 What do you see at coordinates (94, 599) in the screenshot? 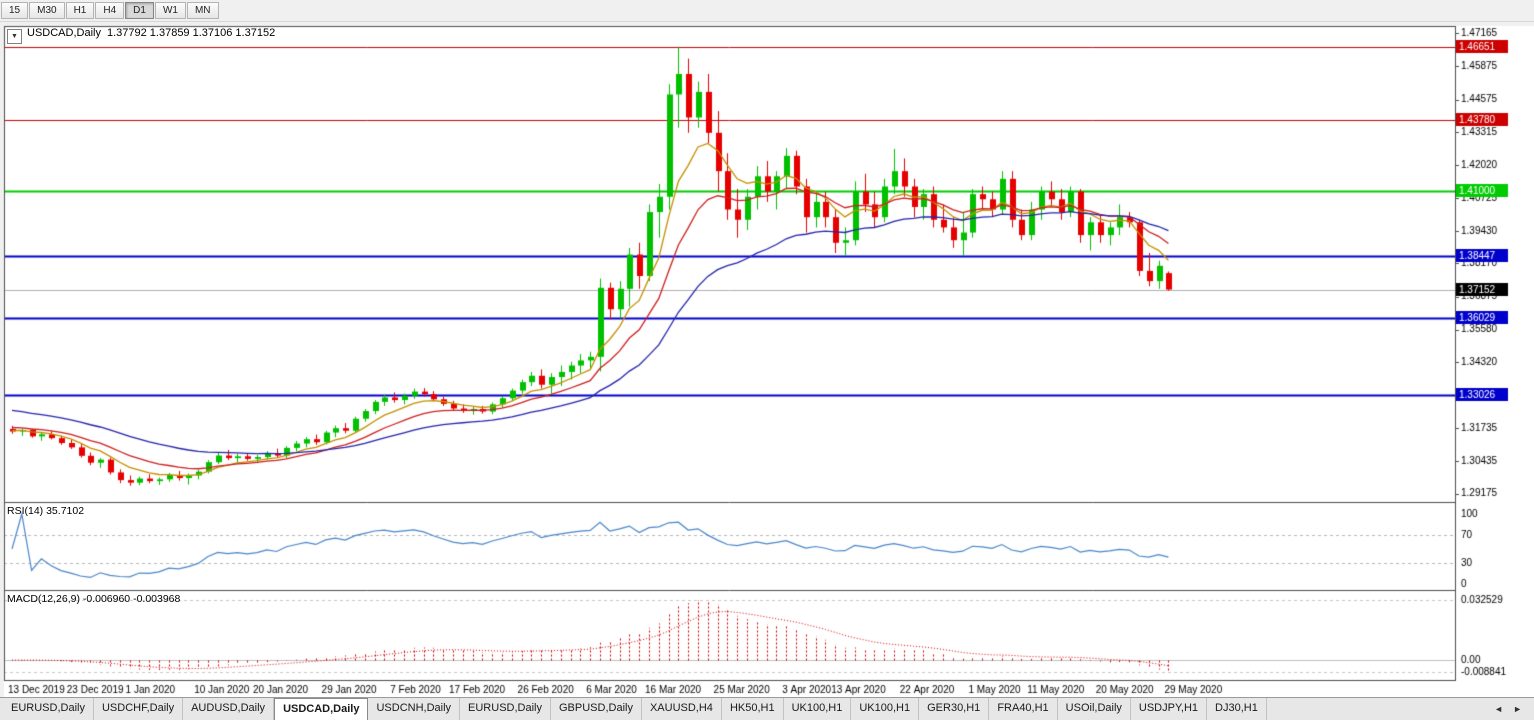
I see `macd-indicator-label: MACD(12,26,9) -0.006960 -0.003968` at bounding box center [94, 599].